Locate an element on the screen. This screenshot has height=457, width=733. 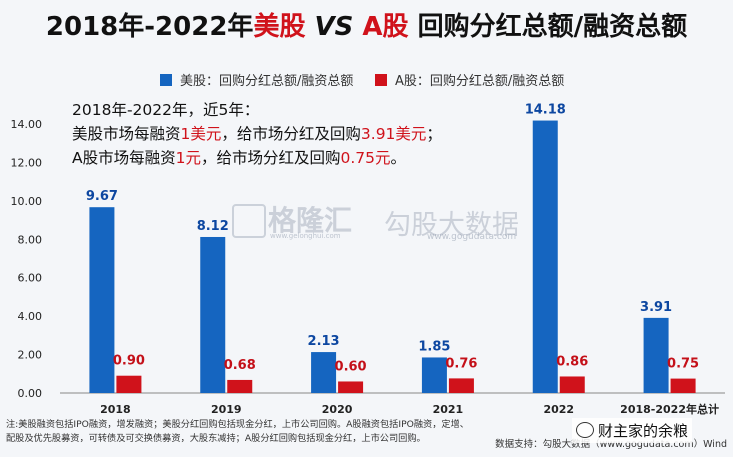
legend-swatch-a is located at coordinates (381, 80).